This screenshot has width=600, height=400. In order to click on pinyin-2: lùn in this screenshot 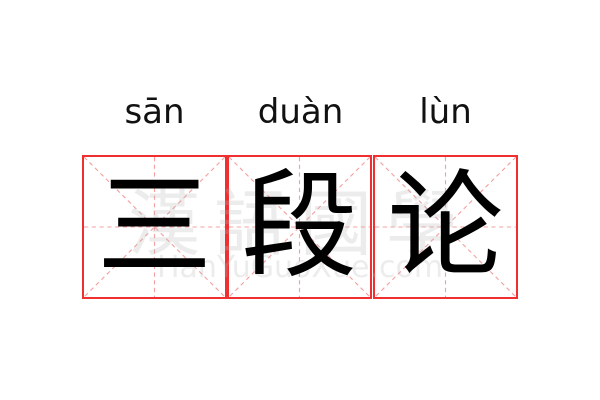, I will do `click(445, 112)`.